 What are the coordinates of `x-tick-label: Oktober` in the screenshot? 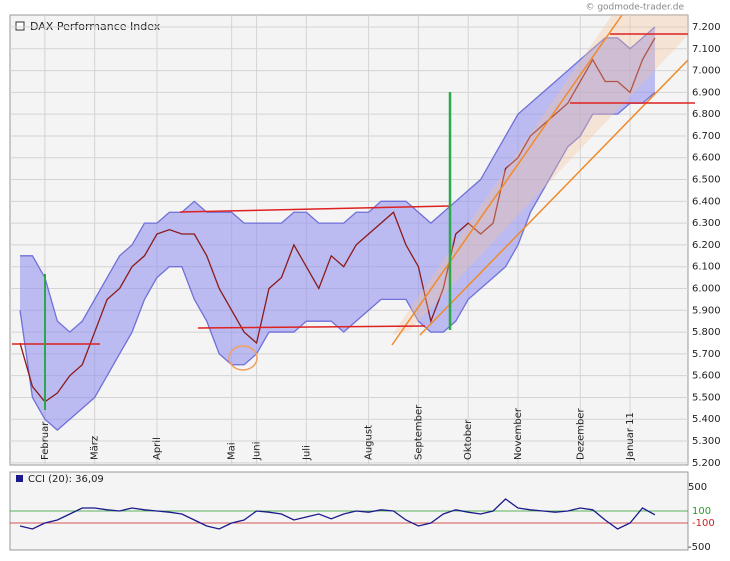 It's located at (468, 439).